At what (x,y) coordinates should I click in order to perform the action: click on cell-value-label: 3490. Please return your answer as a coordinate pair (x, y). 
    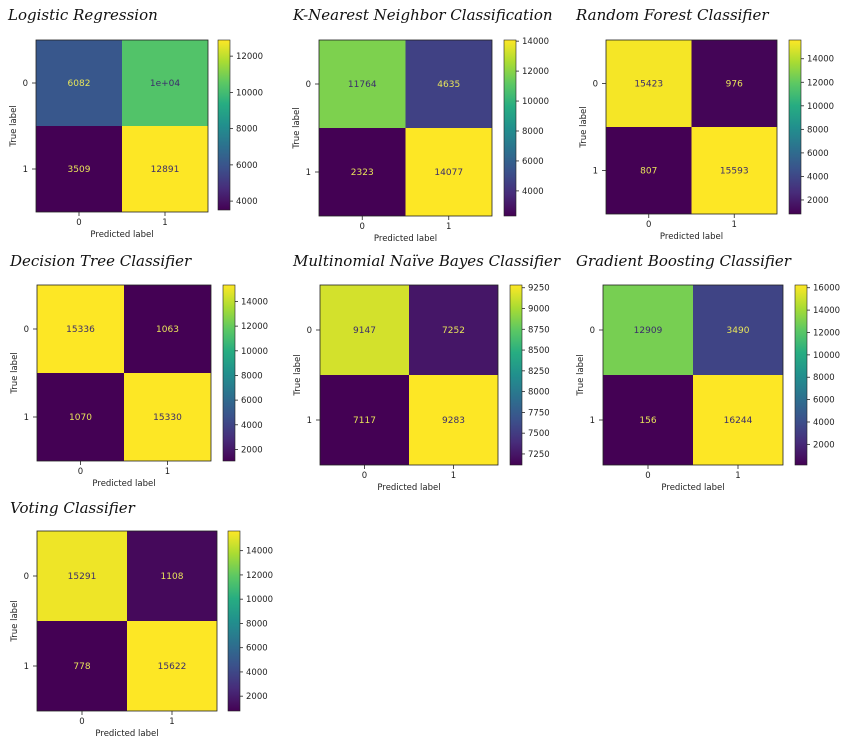
    Looking at the image, I should click on (738, 331).